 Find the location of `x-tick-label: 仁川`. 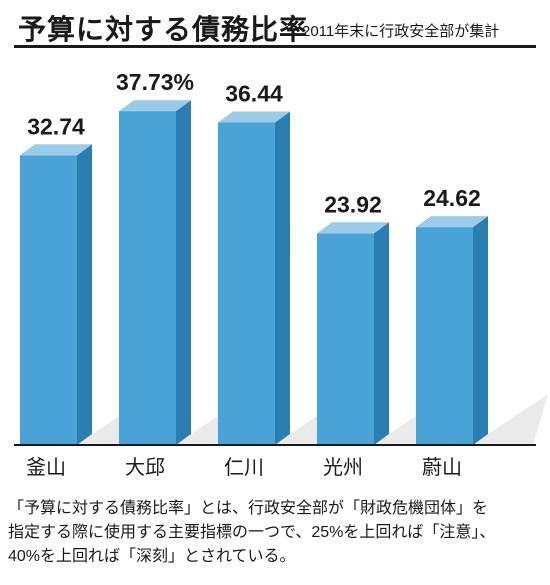

x-tick-label: 仁川 is located at coordinates (244, 467).